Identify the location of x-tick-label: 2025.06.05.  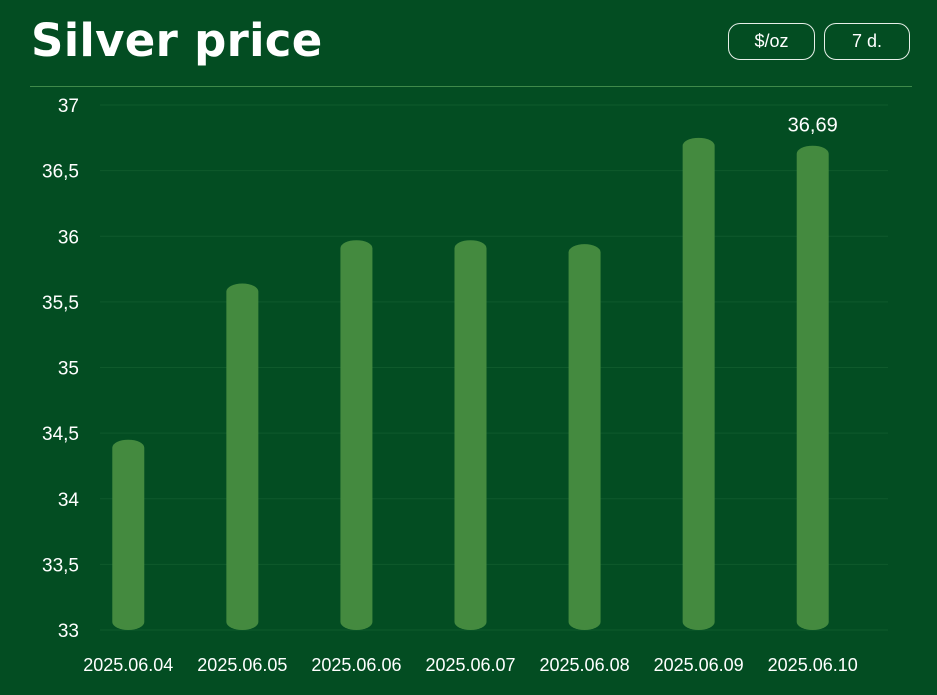
(242, 665).